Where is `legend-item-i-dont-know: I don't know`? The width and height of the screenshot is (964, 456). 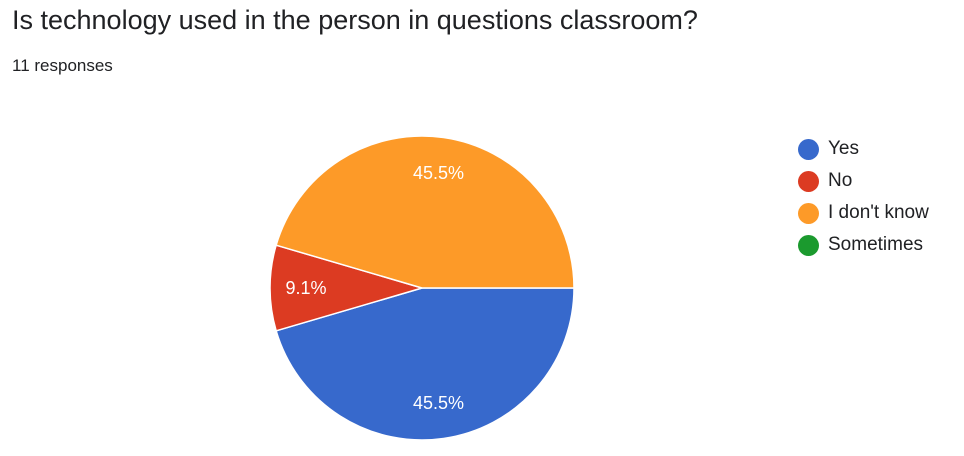 legend-item-i-dont-know: I don't know is located at coordinates (863, 213).